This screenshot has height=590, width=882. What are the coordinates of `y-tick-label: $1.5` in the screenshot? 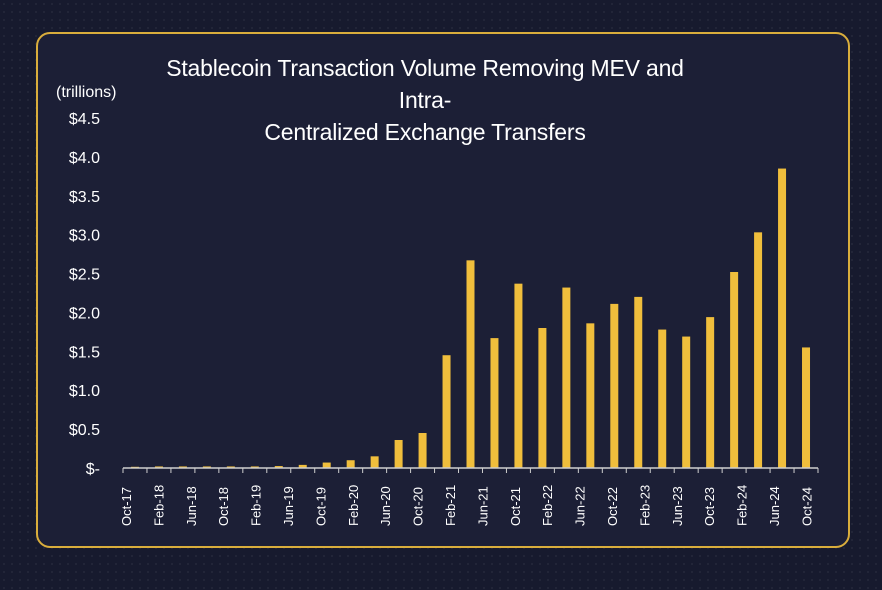 It's located at (84, 352).